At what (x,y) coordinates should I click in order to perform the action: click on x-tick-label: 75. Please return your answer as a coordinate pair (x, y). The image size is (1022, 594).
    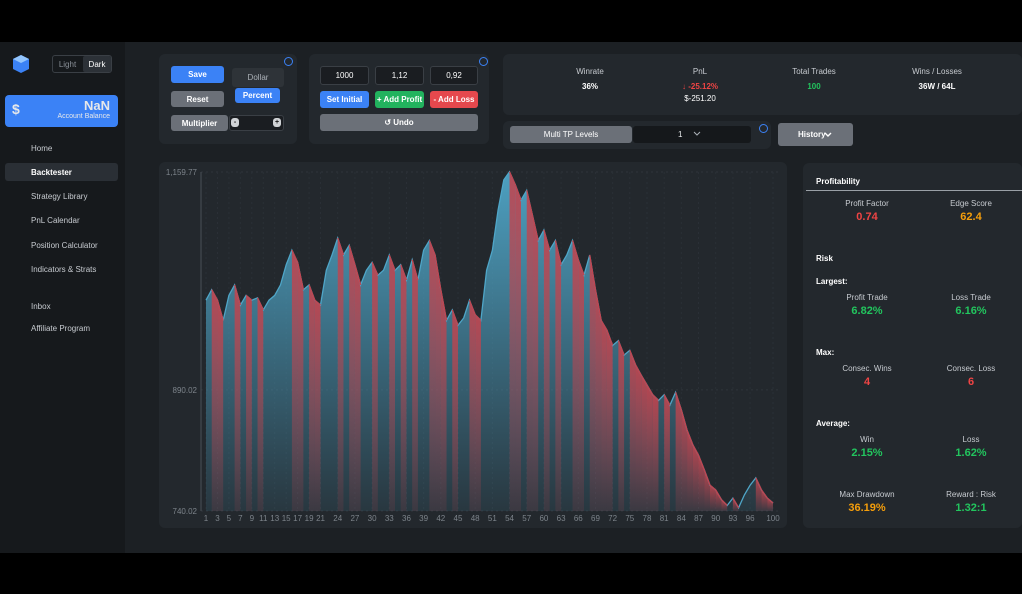
    Looking at the image, I should click on (629, 518).